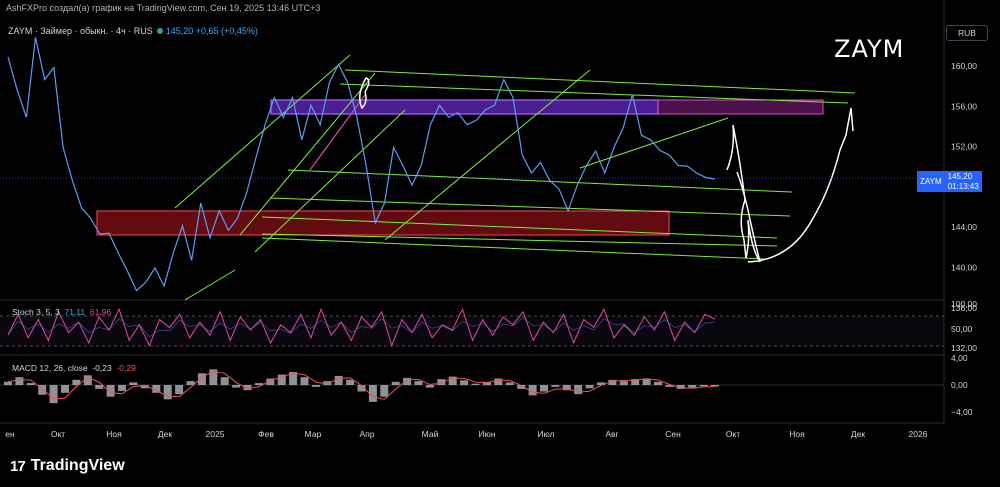 The width and height of the screenshot is (1000, 487). I want to click on time-axis-tick: Мар, so click(313, 434).